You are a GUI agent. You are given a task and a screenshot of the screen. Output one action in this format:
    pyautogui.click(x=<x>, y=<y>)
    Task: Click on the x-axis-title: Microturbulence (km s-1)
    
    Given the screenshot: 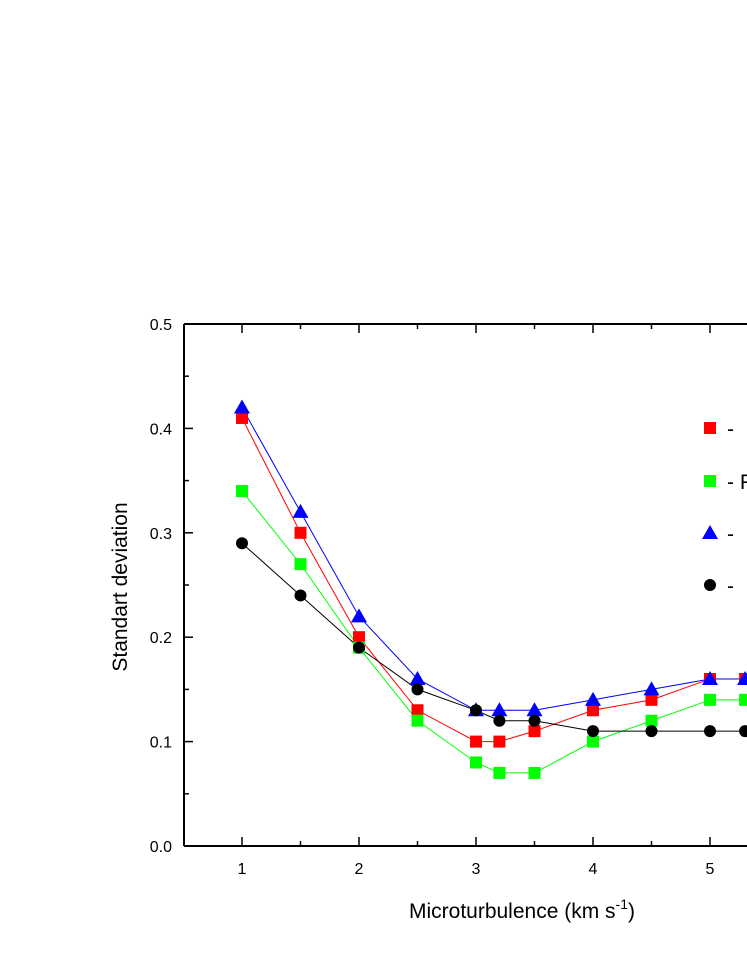 What is the action you would take?
    pyautogui.click(x=522, y=909)
    